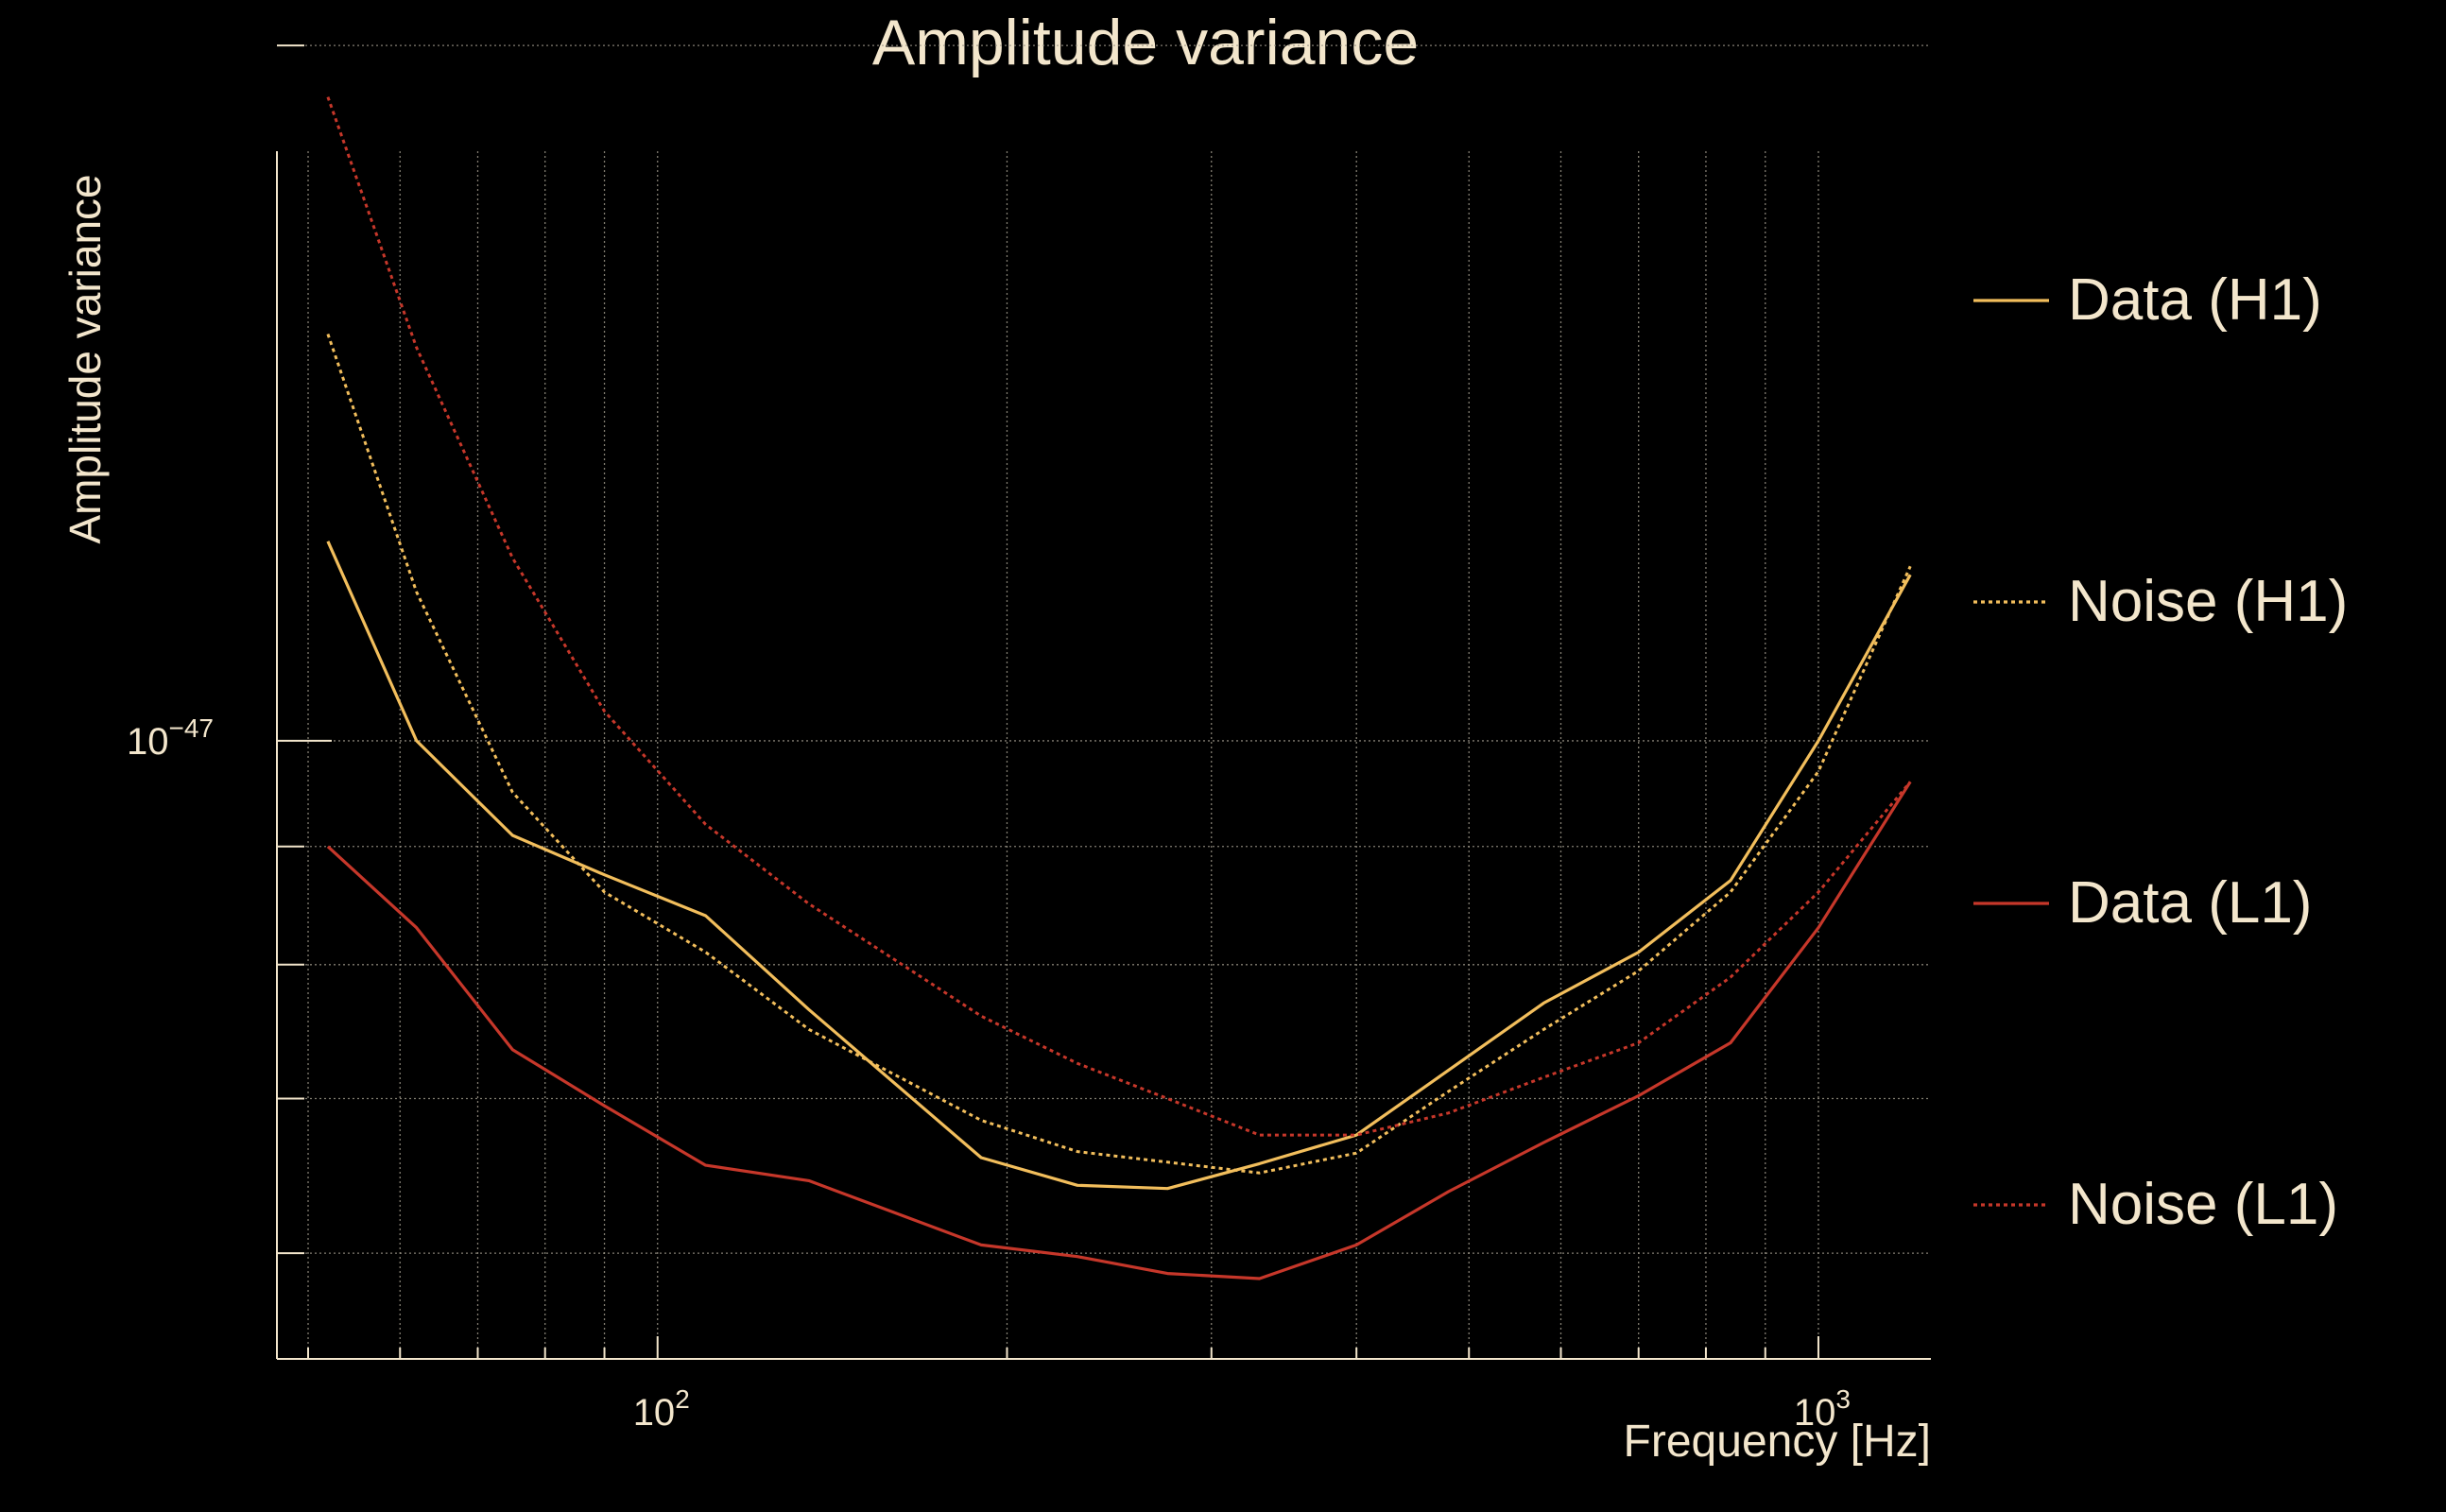 This screenshot has height=1512, width=2446. I want to click on legend-label: Noise (L1), so click(2203, 1204).